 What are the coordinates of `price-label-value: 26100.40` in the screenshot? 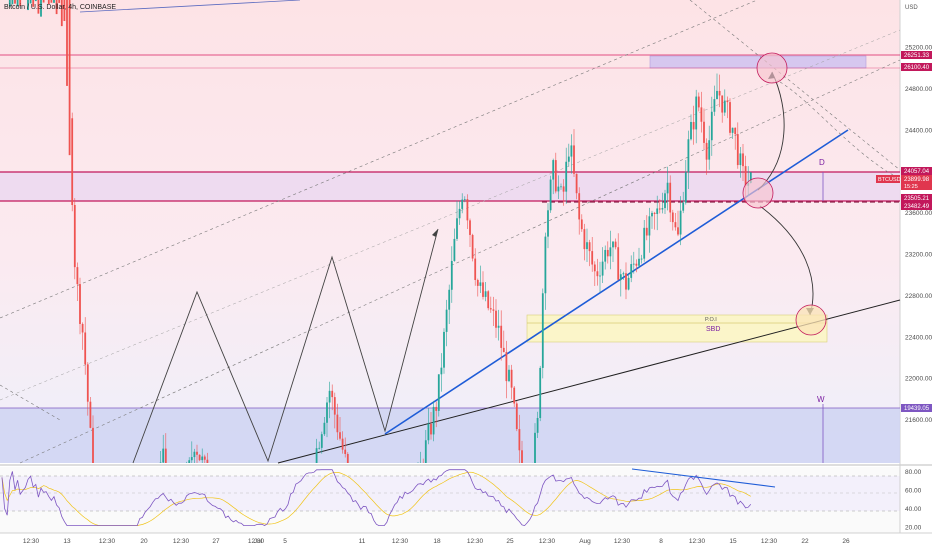 It's located at (917, 68).